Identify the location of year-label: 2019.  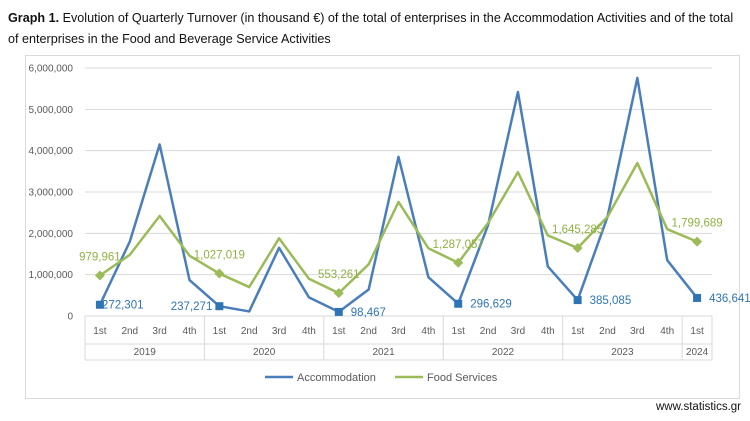
(145, 352).